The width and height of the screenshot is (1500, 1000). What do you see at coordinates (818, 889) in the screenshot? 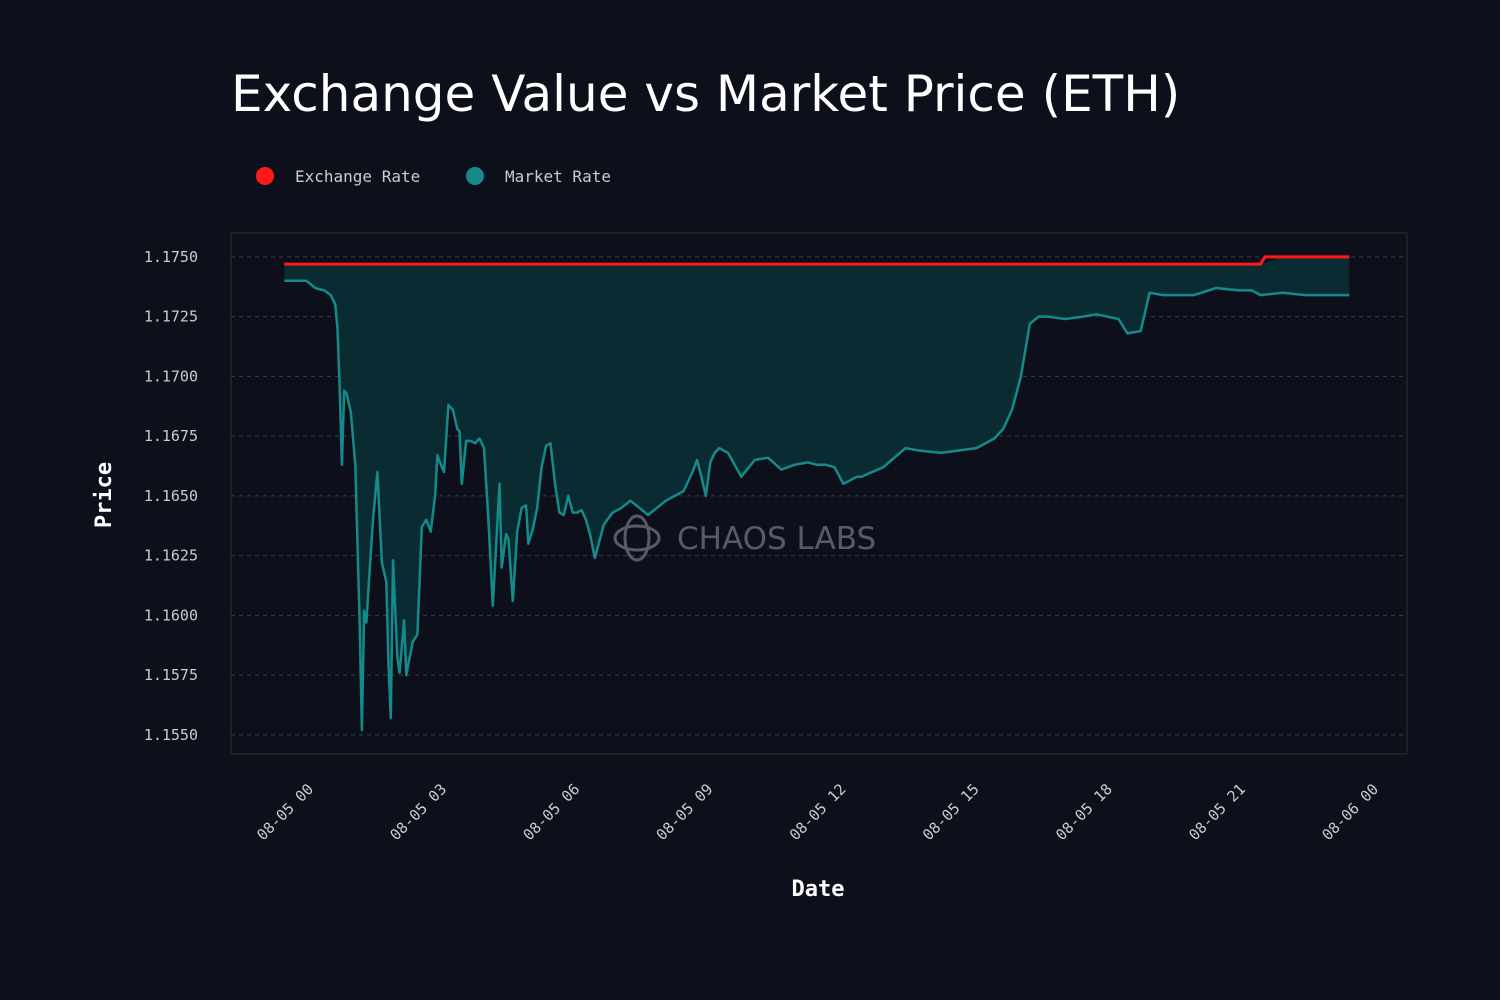
I see `x-axis-label: Date` at bounding box center [818, 889].